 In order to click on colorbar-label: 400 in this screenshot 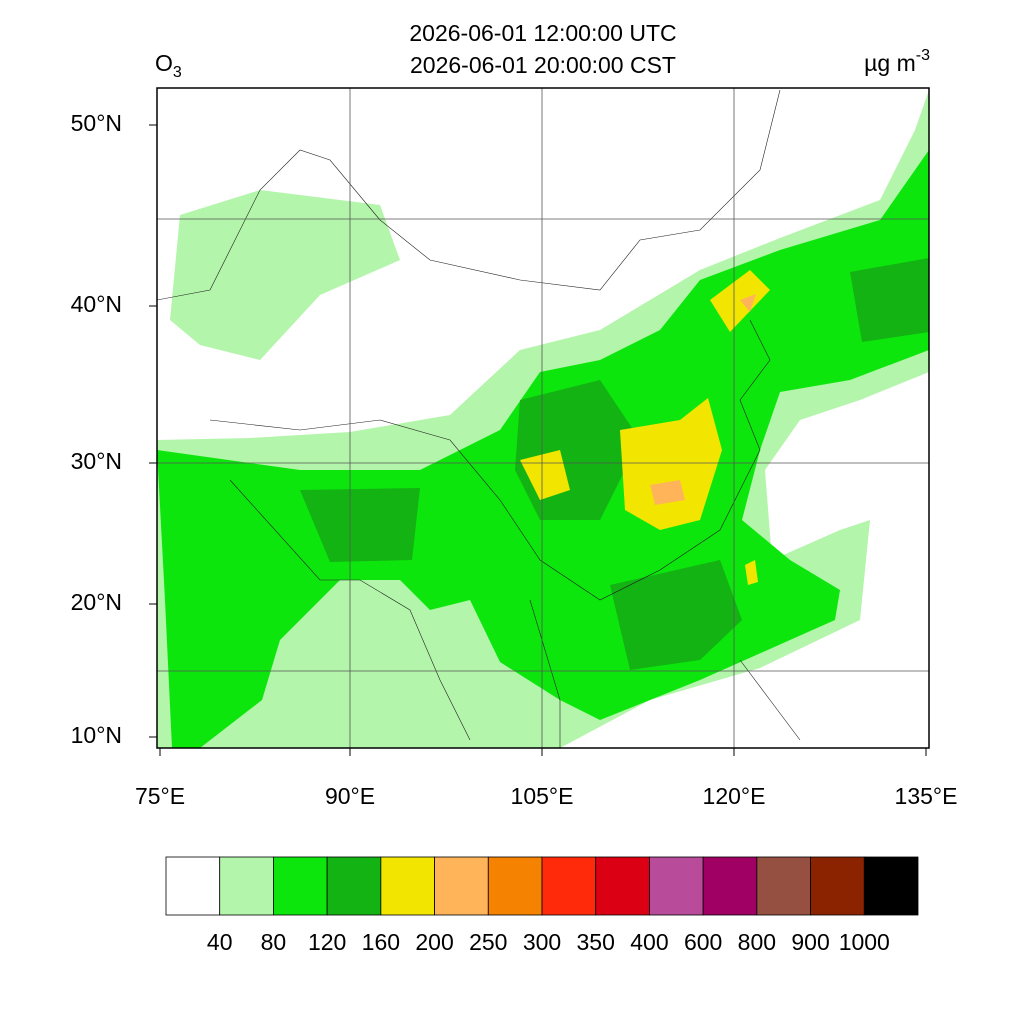, I will do `click(649, 942)`.